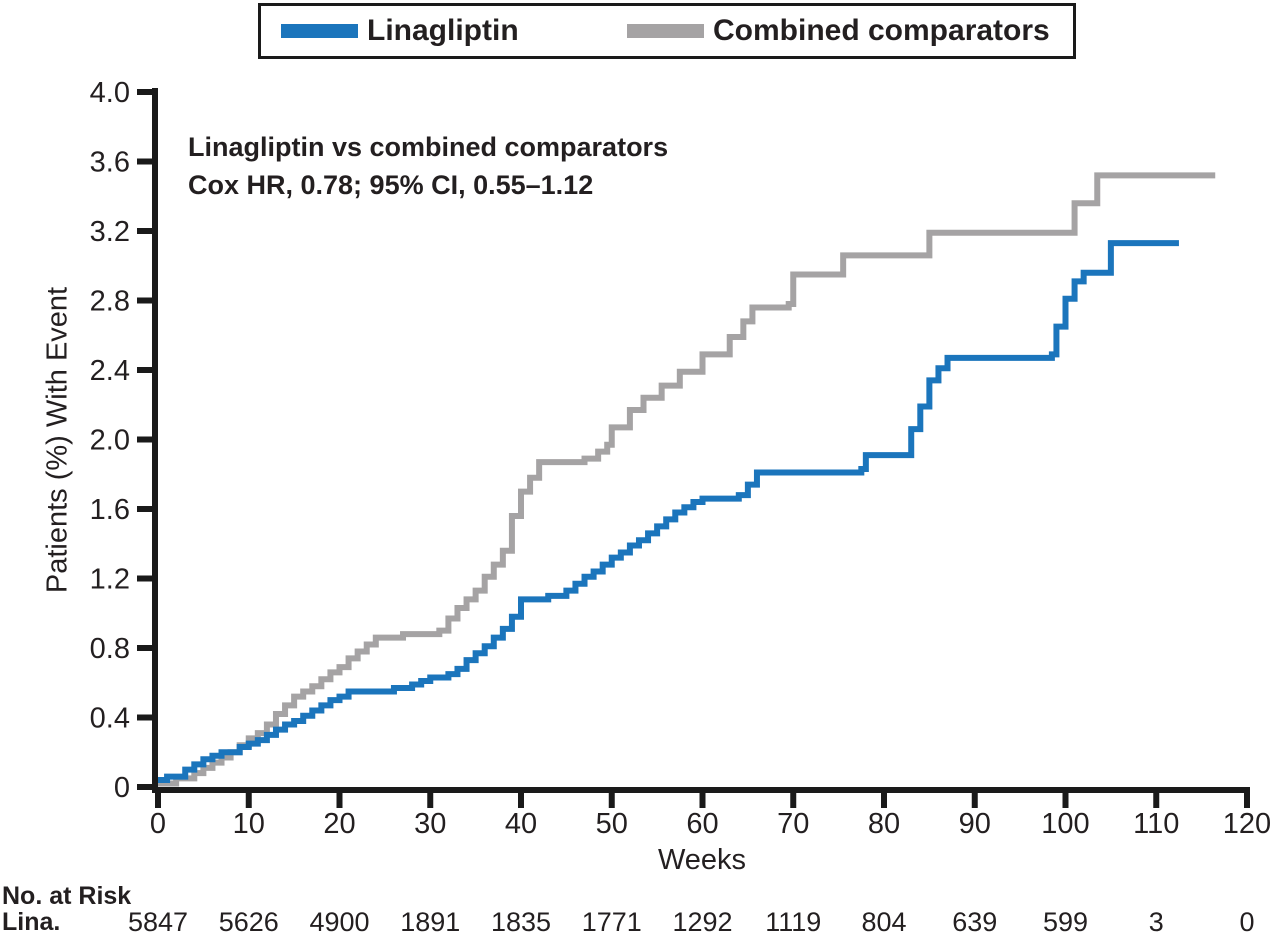  What do you see at coordinates (430, 922) in the screenshot?
I see `risk-value: 1891` at bounding box center [430, 922].